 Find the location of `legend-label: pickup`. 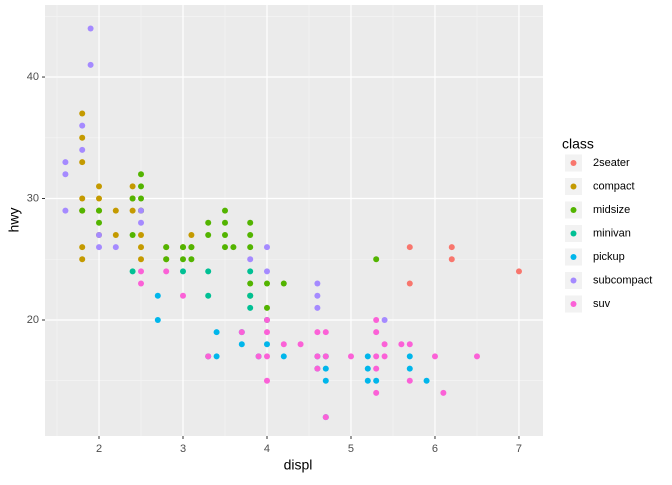

legend-label: pickup is located at coordinates (609, 257).